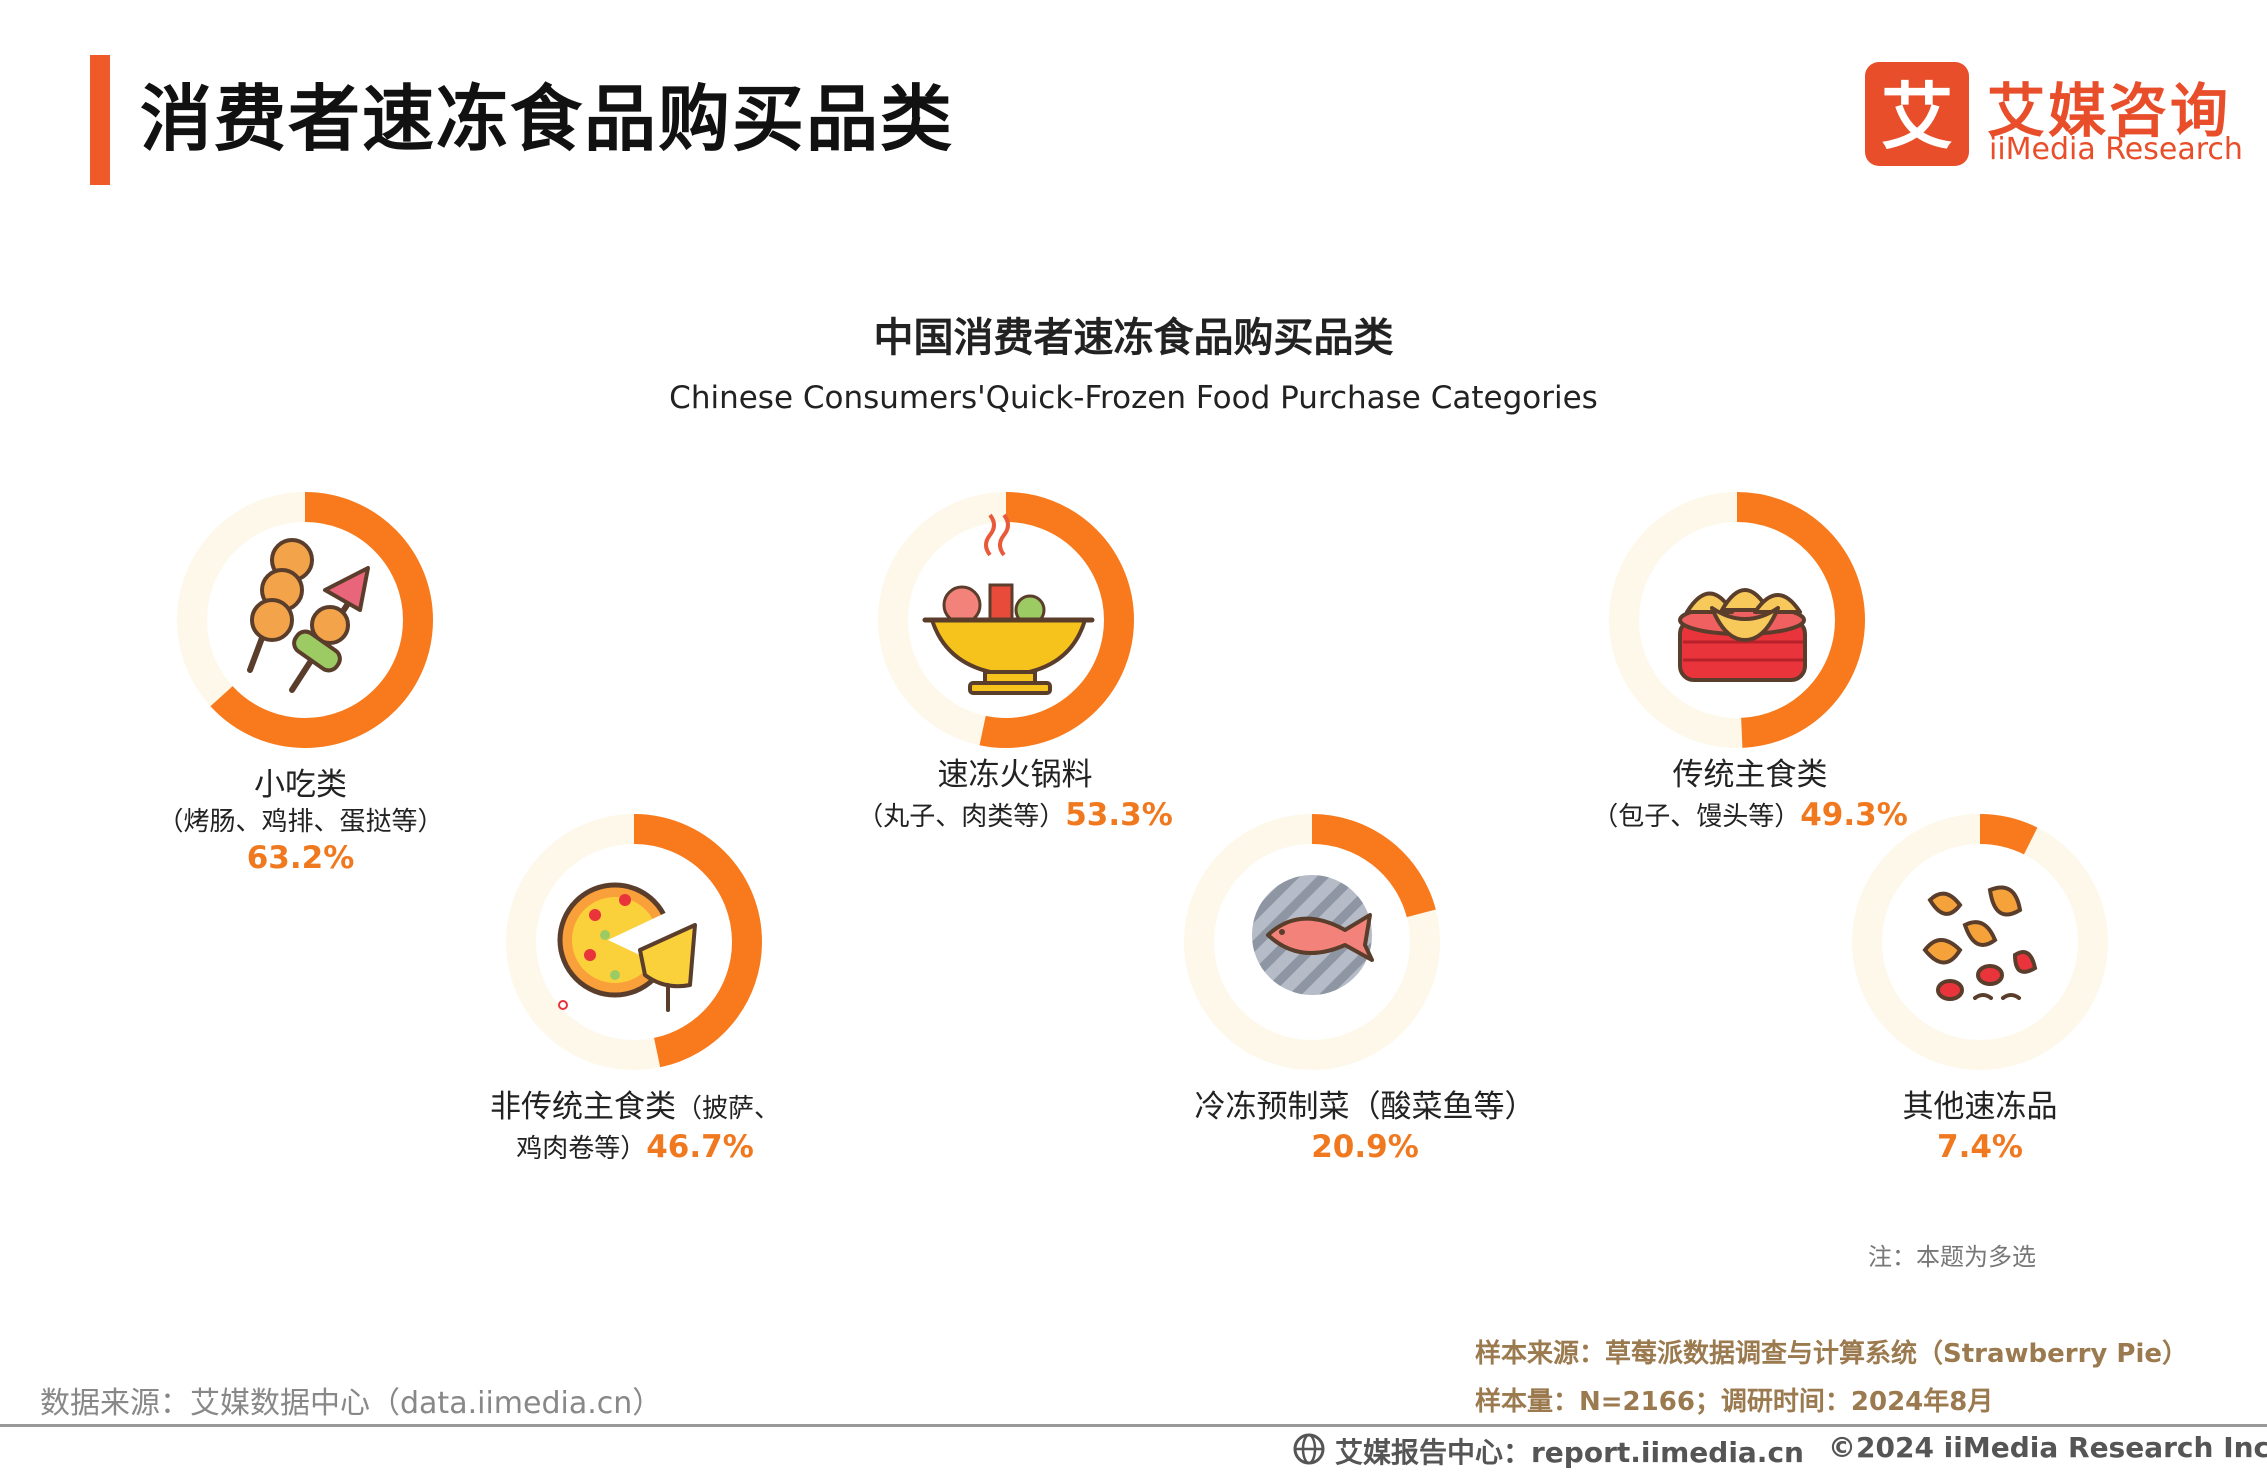 This screenshot has height=1474, width=2267. I want to click on multi-select-note: 注：本题为多选, so click(1952, 1257).